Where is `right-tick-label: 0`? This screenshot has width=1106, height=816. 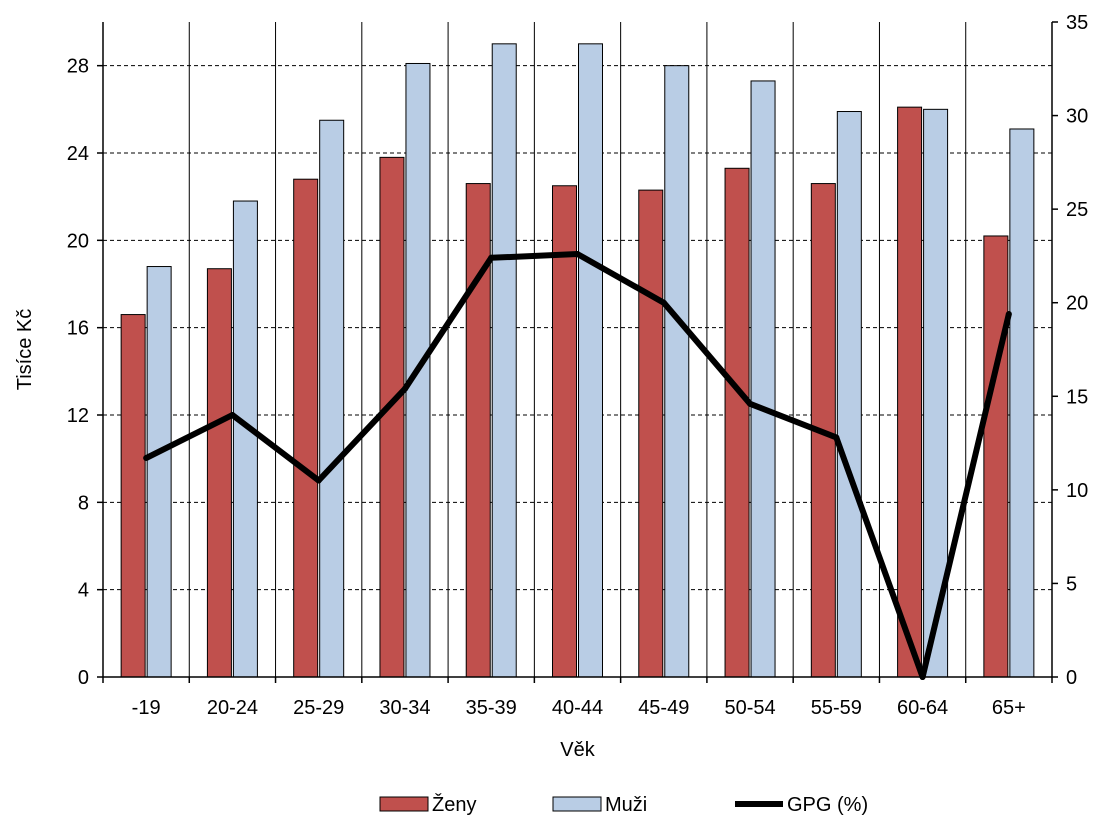
right-tick-label: 0 is located at coordinates (1071, 678).